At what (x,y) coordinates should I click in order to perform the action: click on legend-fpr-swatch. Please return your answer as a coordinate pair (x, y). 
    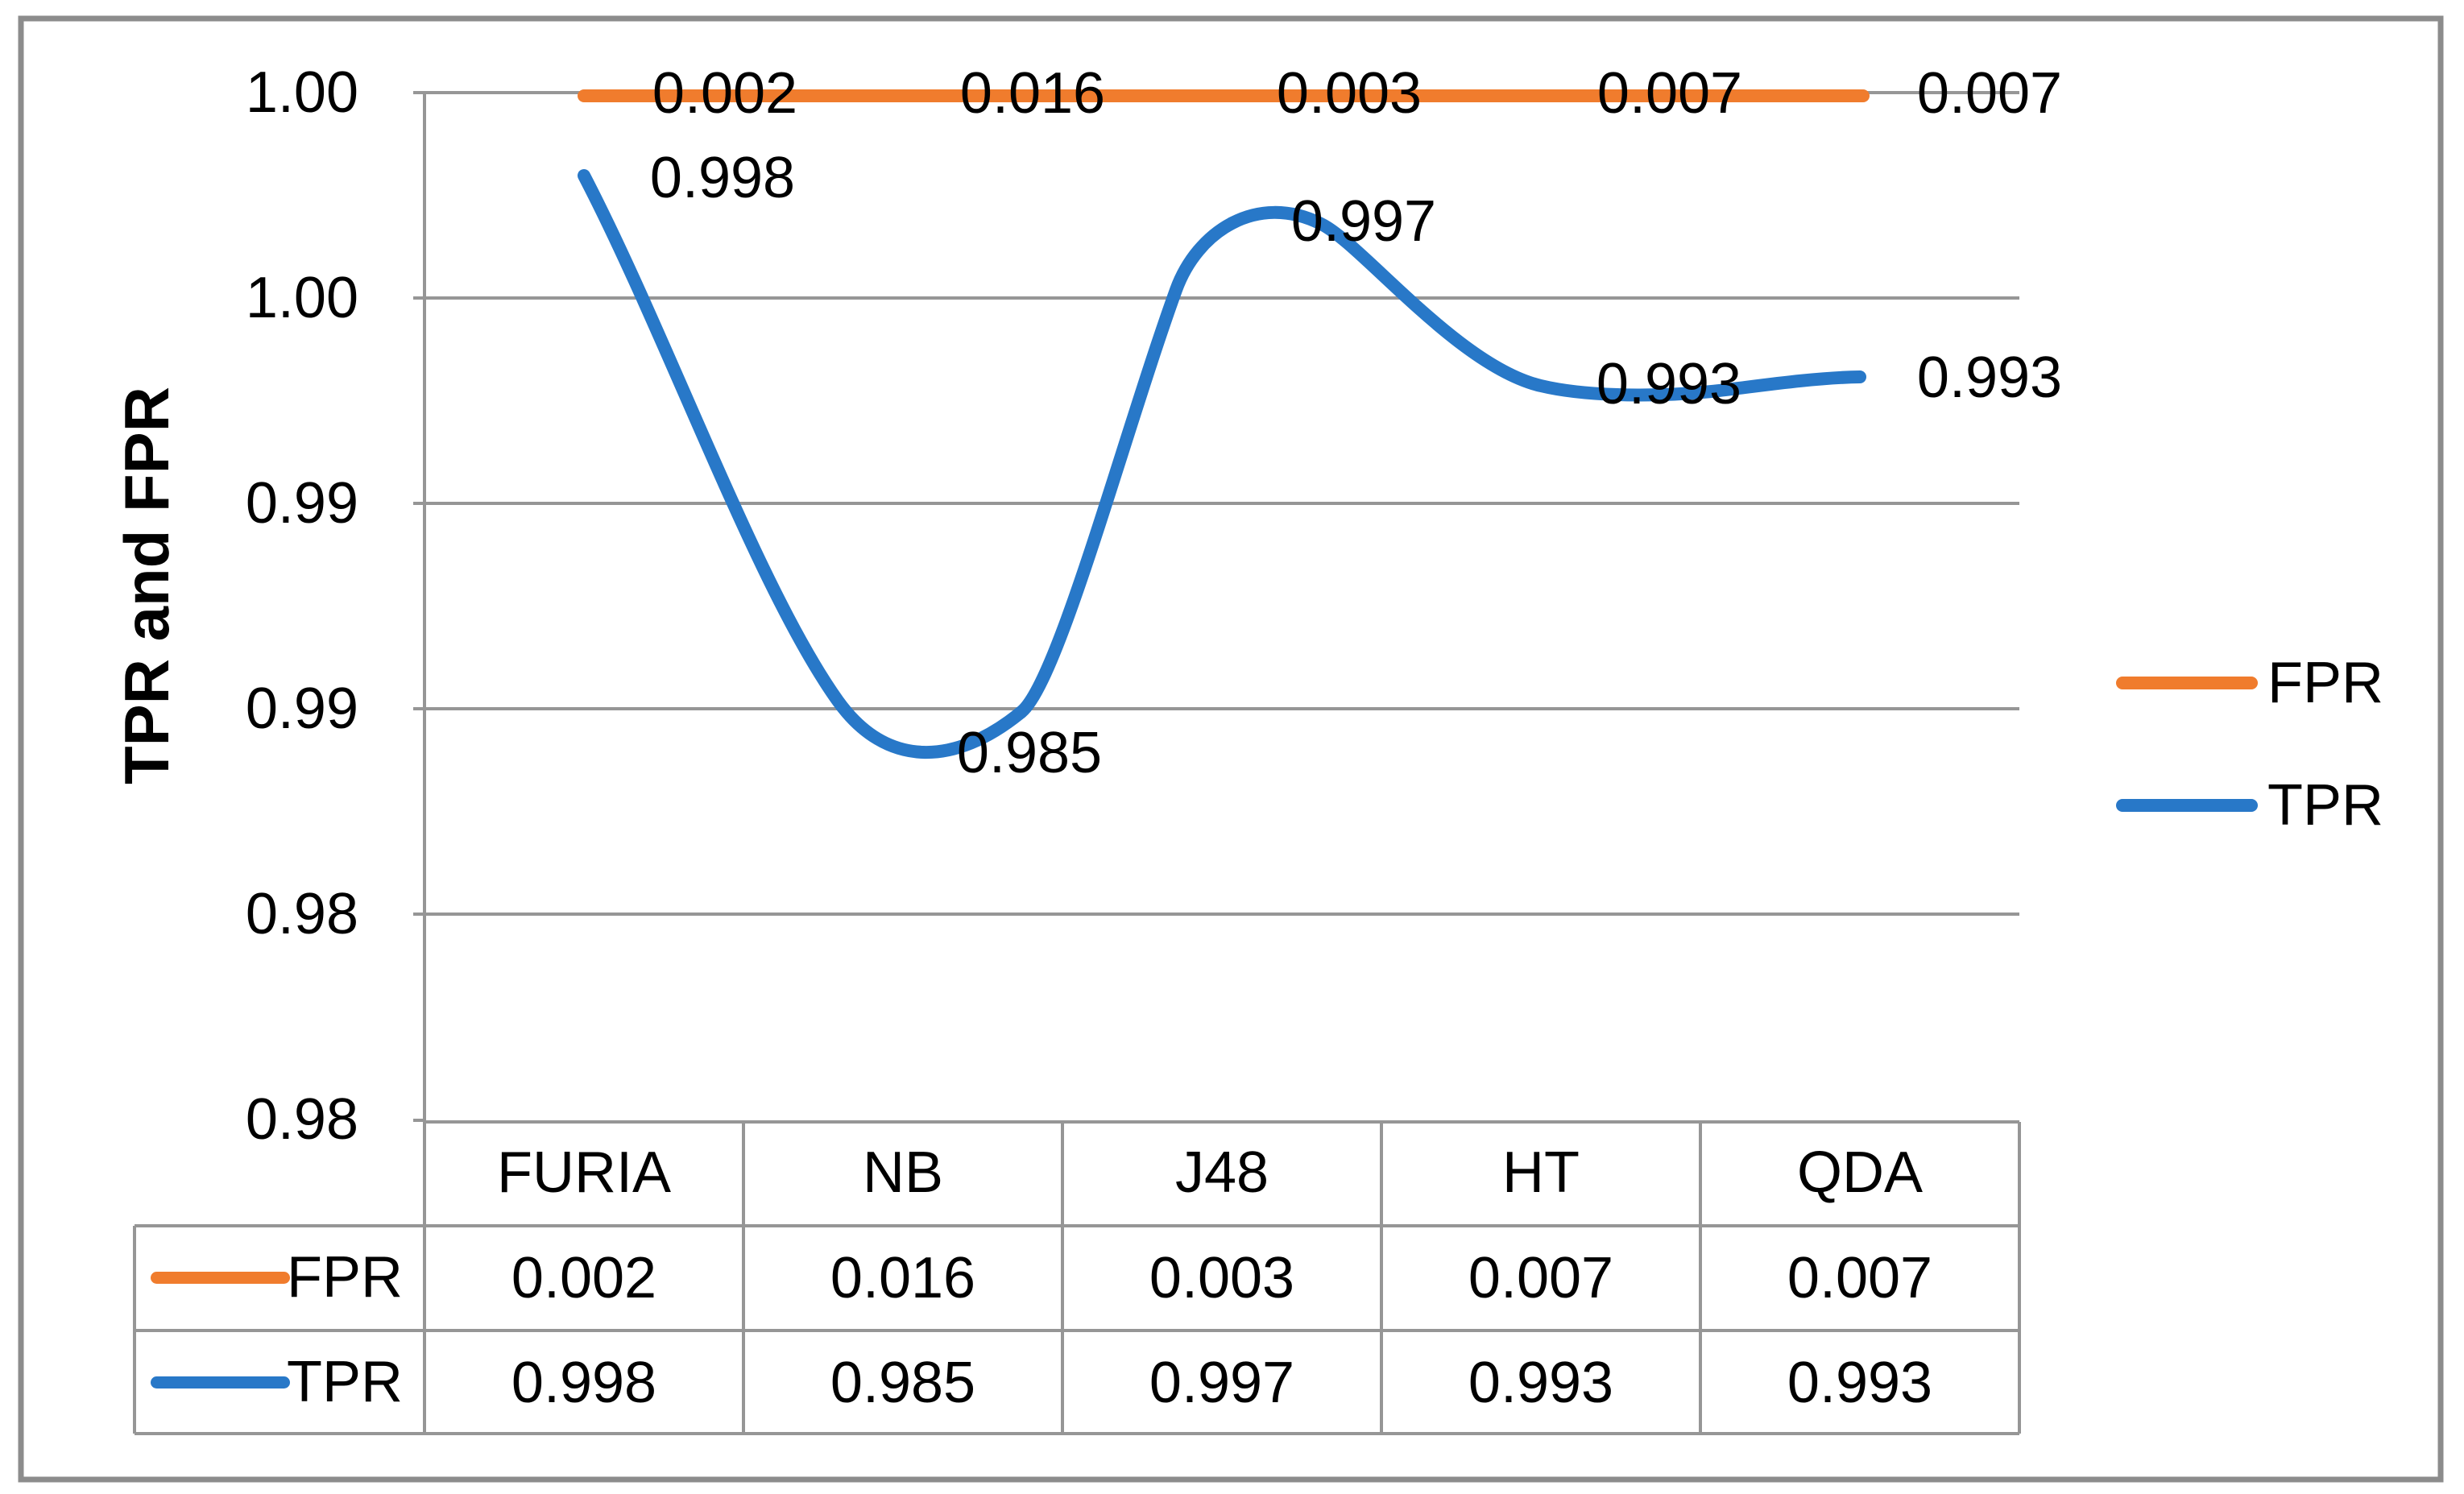
    Looking at the image, I should click on (2187, 683).